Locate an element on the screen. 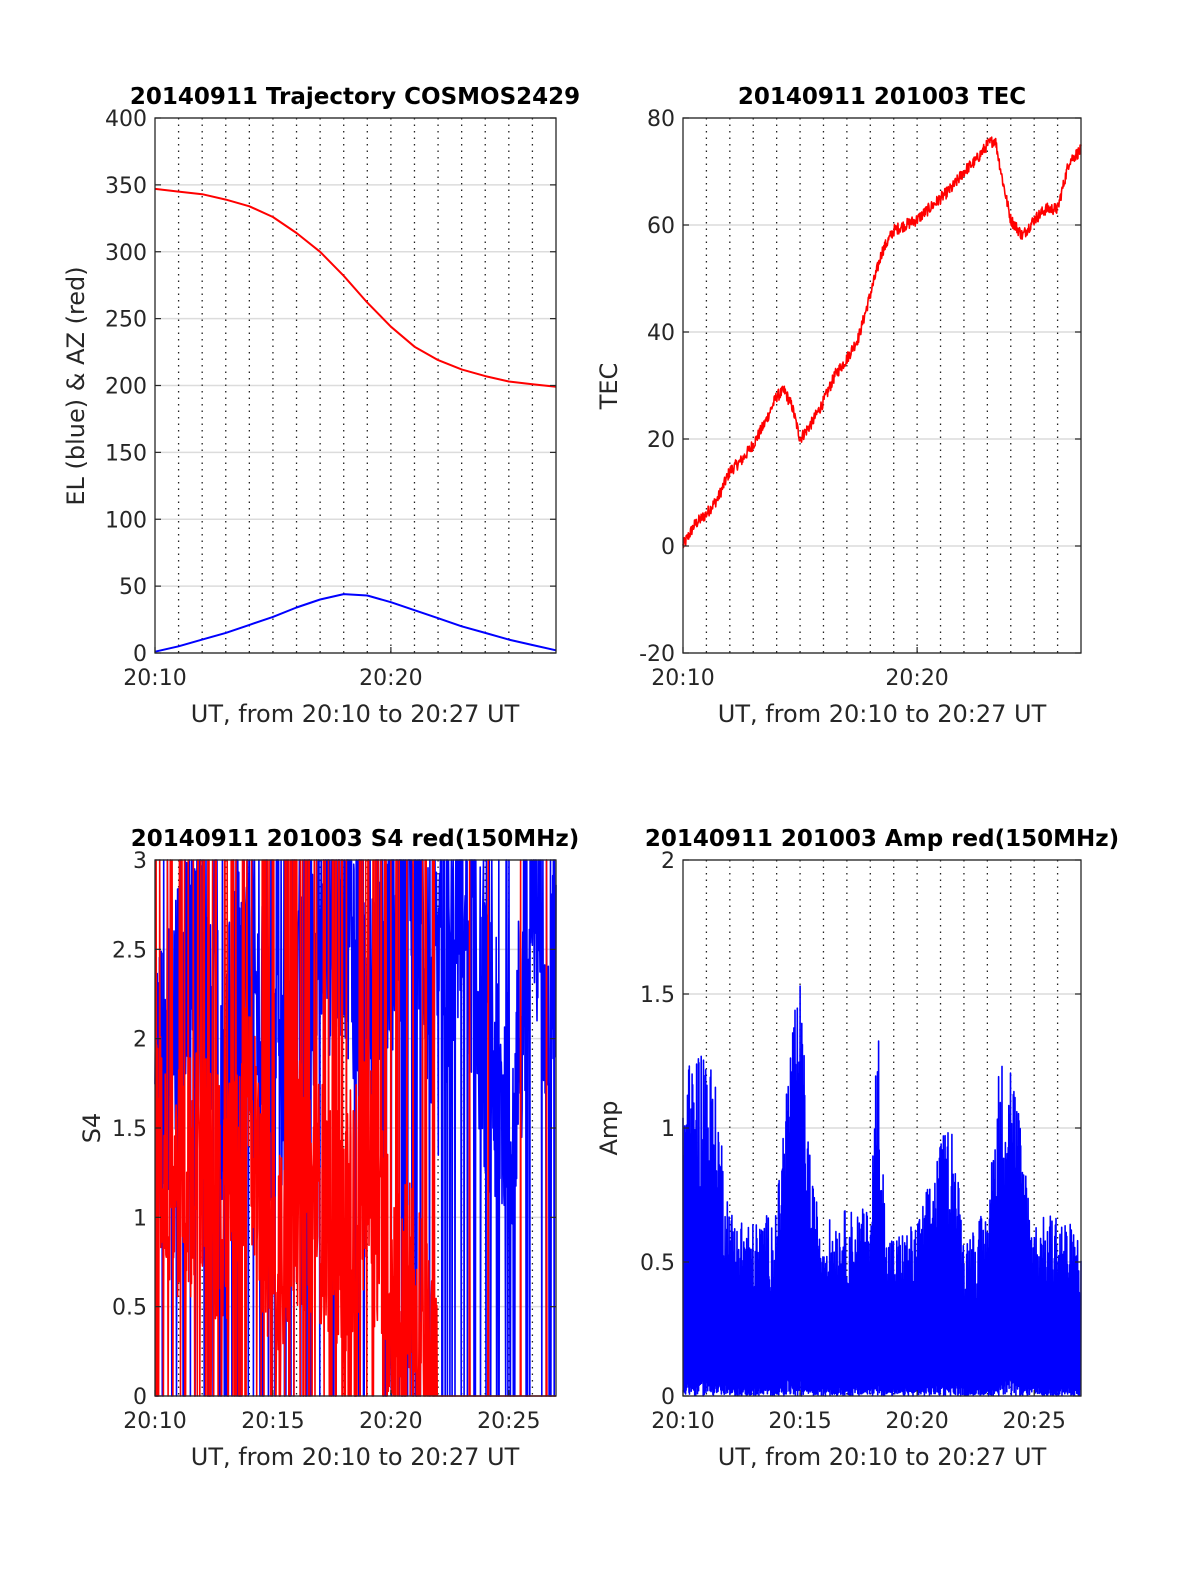  amp-title: 20140911 201003 Amp red(150MHz) is located at coordinates (882, 839).